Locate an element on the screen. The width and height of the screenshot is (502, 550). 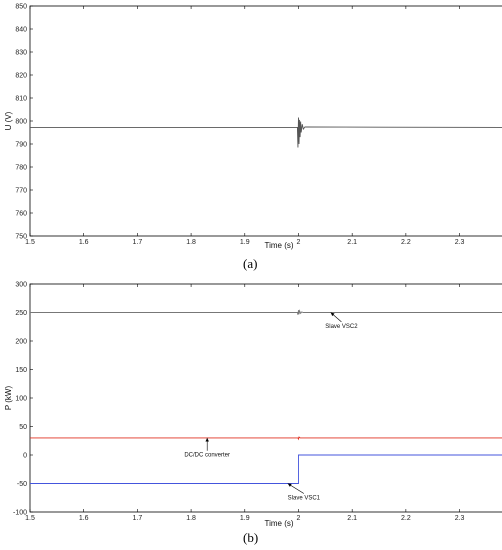
chart-a-series is located at coordinates (266, 132).